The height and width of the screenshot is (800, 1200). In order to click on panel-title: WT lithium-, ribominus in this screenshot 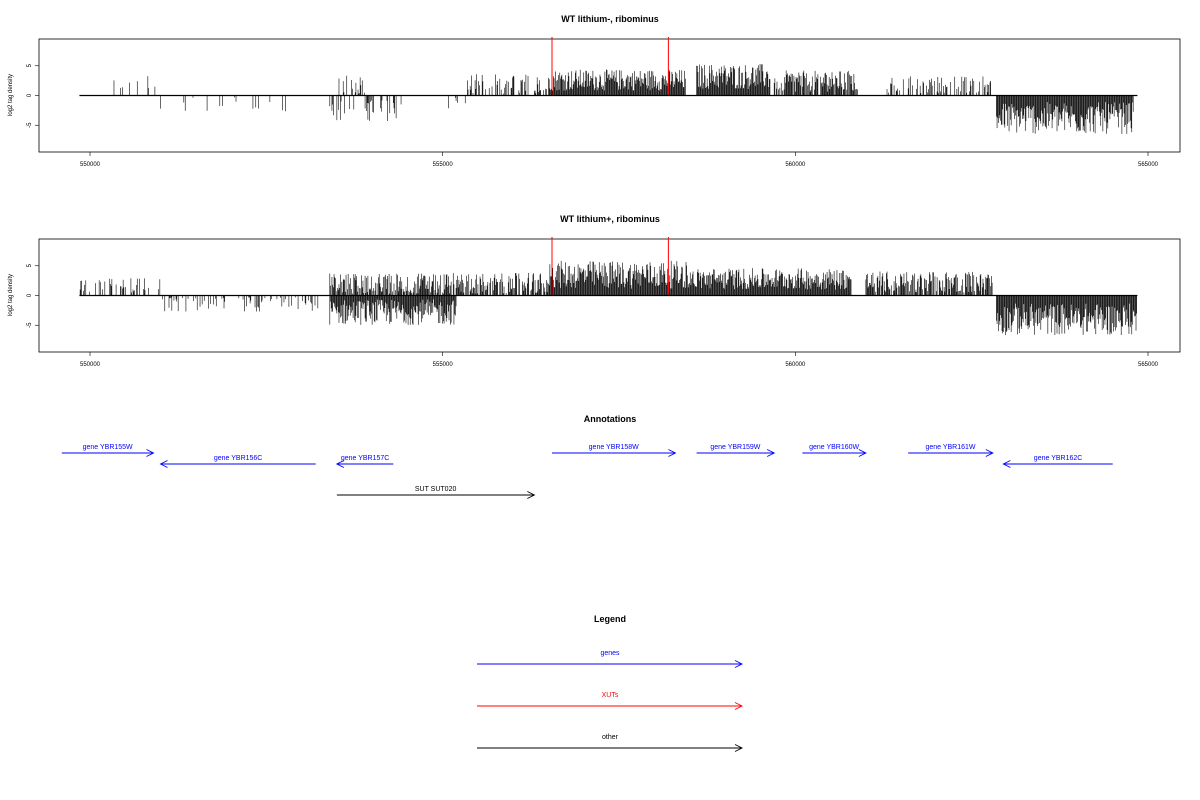, I will do `click(610, 19)`.